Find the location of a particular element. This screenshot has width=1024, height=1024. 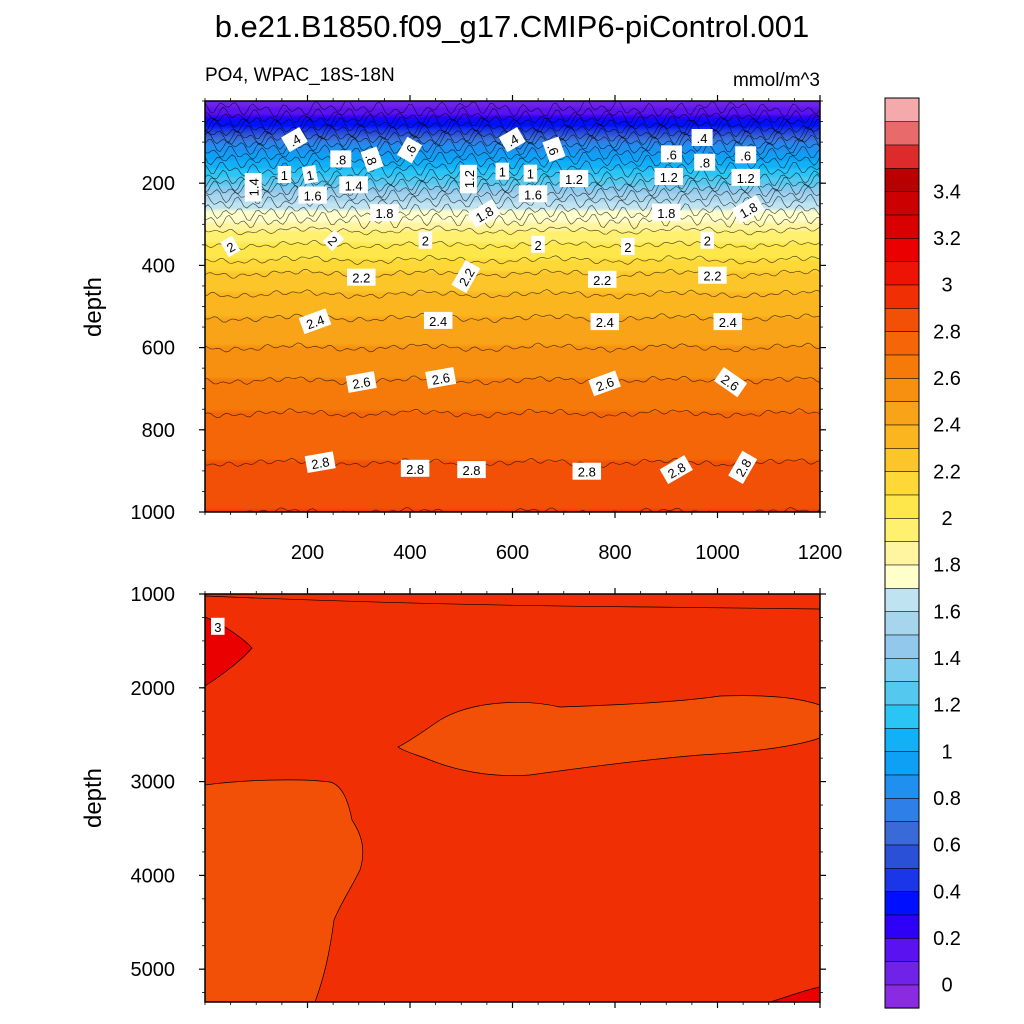

y-tick-label: 1000 is located at coordinates (153, 513).